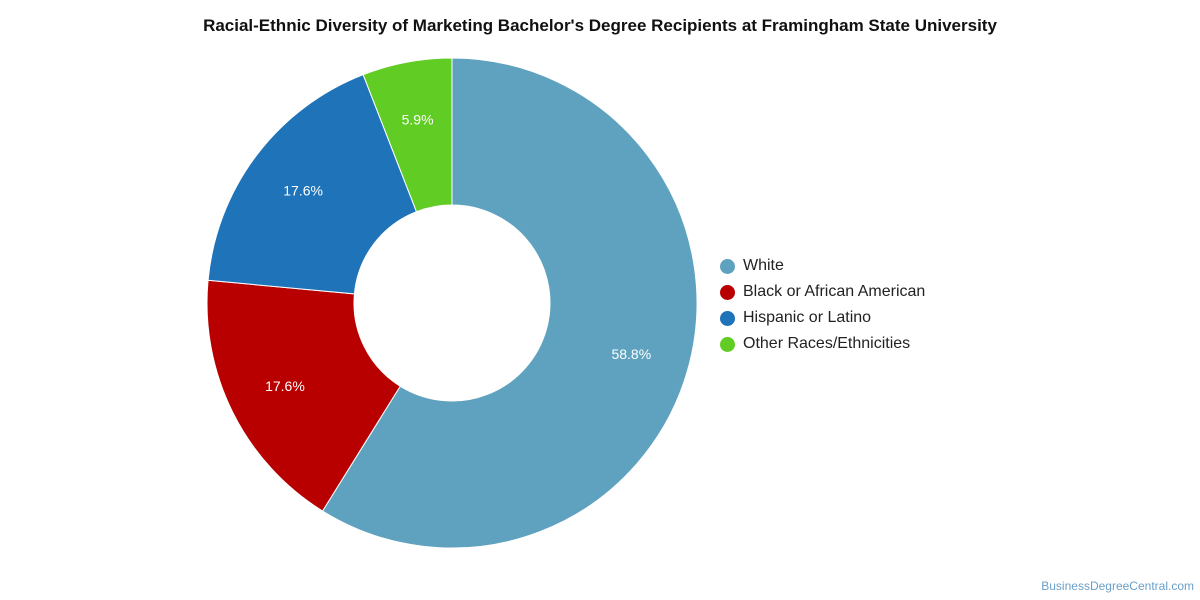 Image resolution: width=1200 pixels, height=600 pixels. What do you see at coordinates (303, 395) in the screenshot?
I see `slice-black-or-african-american` at bounding box center [303, 395].